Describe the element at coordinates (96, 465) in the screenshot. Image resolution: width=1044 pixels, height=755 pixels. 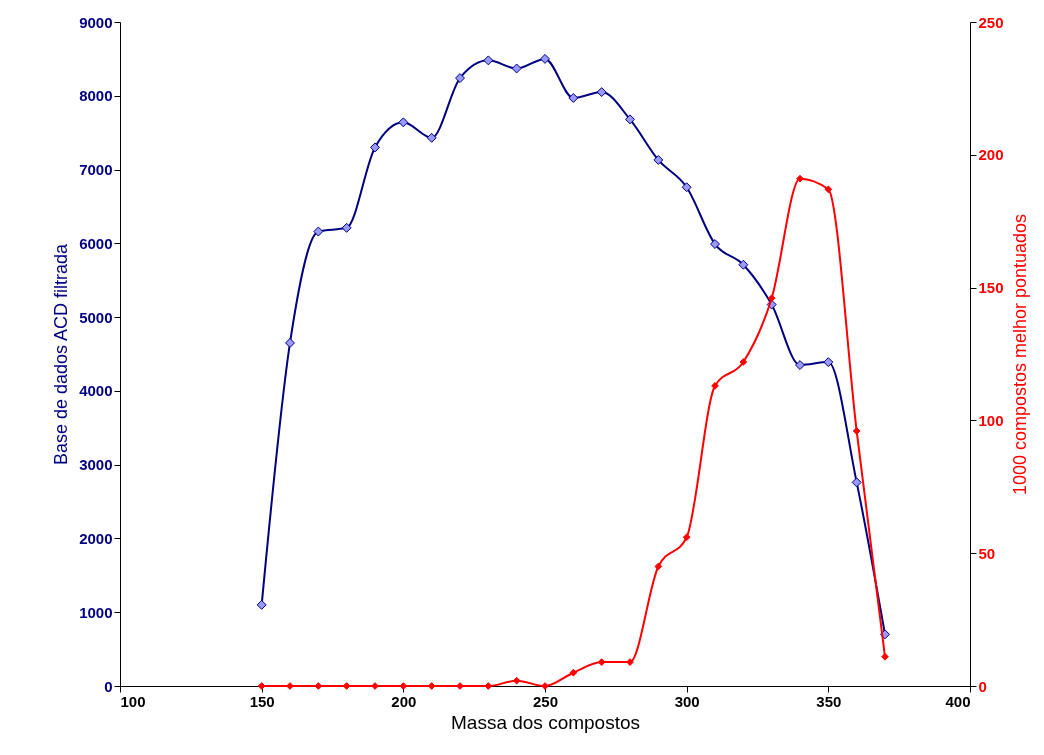
I see `y-tick-label: 3000` at that location.